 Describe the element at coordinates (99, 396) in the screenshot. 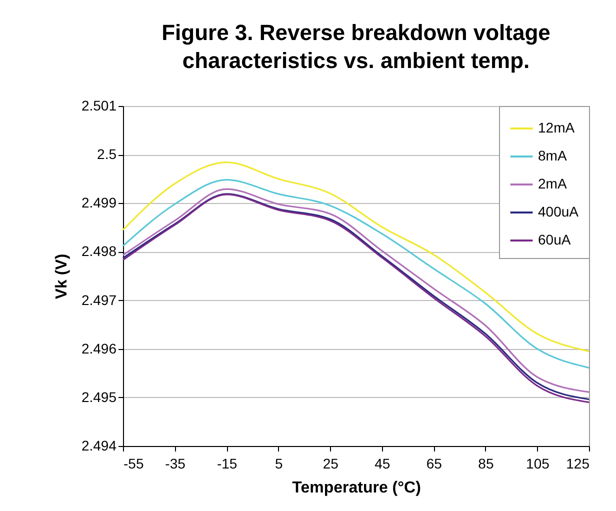

I see `y-tick-label: 2.495` at that location.